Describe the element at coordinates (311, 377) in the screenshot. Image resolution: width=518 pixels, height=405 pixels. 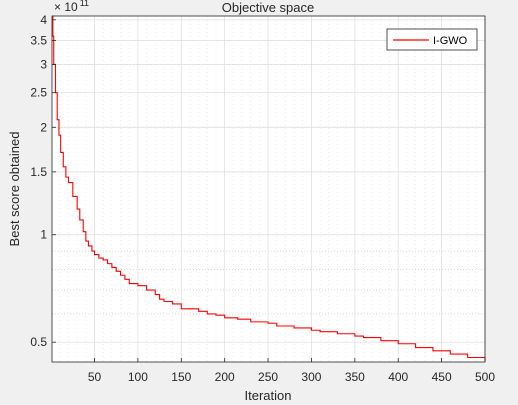
I see `x-tick-label: 300` at that location.